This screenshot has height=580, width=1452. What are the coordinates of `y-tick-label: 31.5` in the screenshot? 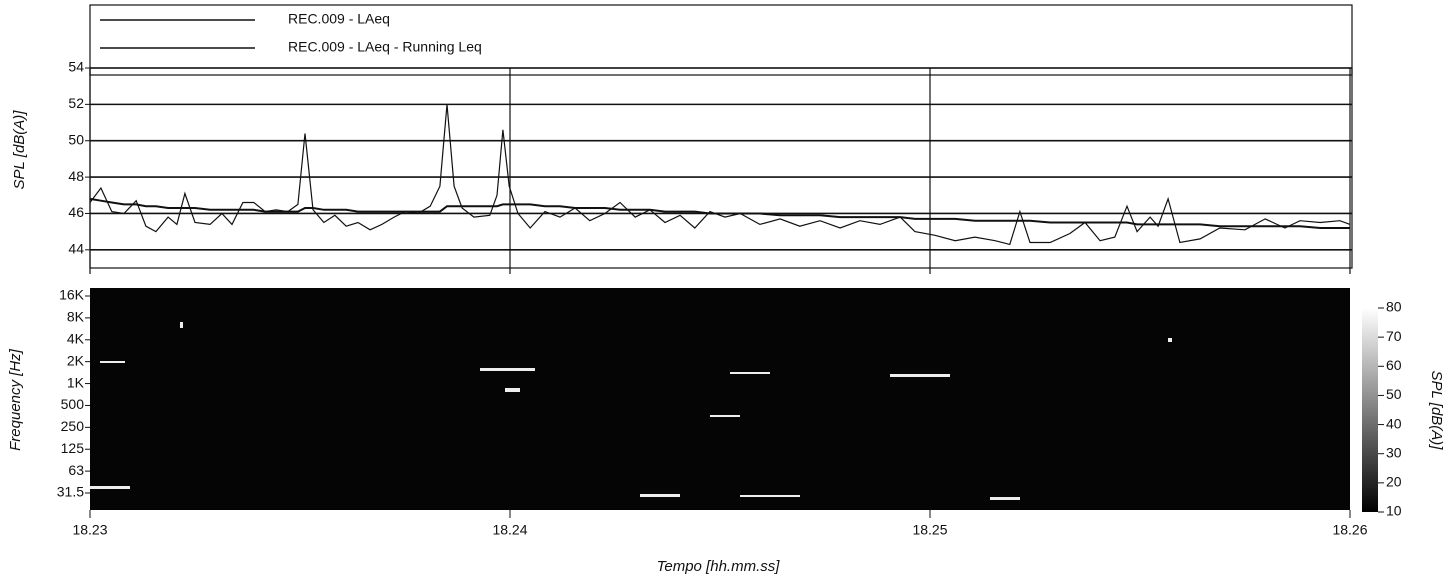 It's located at (70, 492).